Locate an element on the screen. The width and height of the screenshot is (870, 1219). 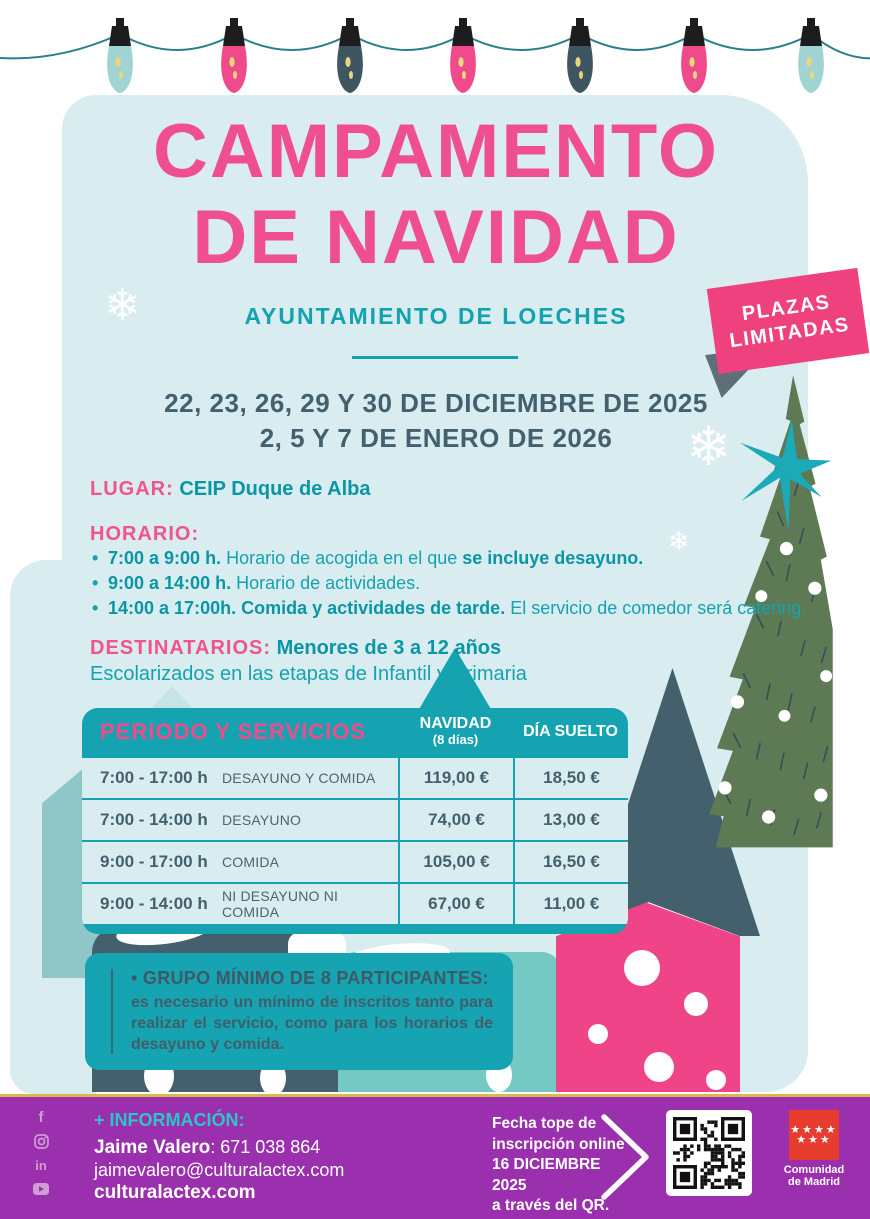
facebook-icon: f is located at coordinates (41, 1117).